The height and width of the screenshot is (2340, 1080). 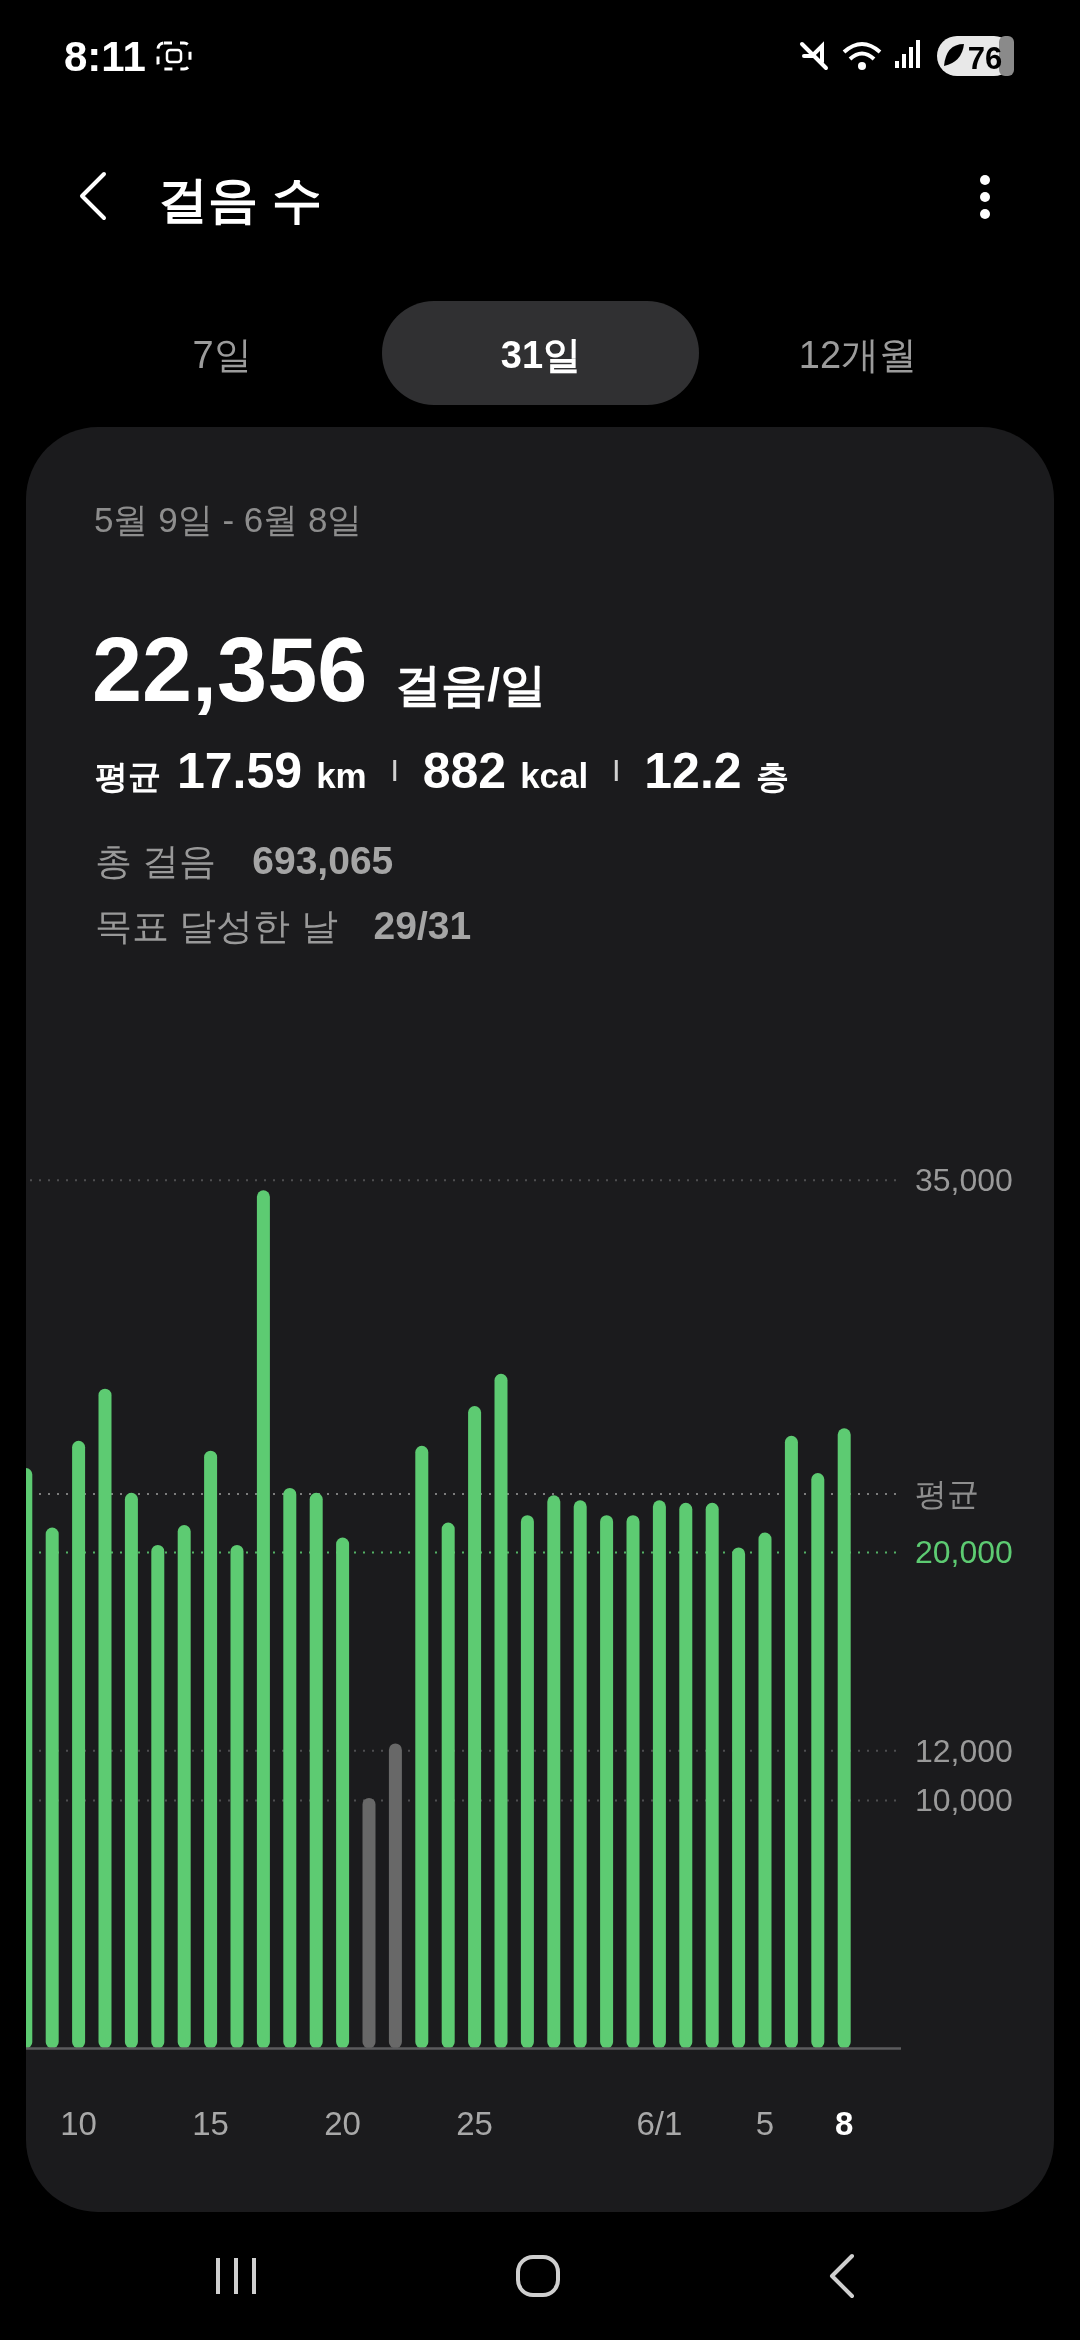 What do you see at coordinates (471, 685) in the screenshot?
I see `text: 걸음/일` at bounding box center [471, 685].